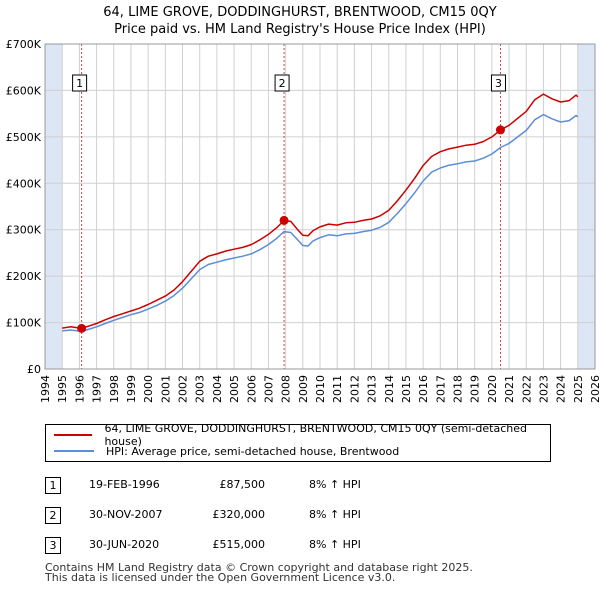 Image resolution: width=600 pixels, height=590 pixels. What do you see at coordinates (34, 369) in the screenshot?
I see `y-tick-label: £0` at bounding box center [34, 369].